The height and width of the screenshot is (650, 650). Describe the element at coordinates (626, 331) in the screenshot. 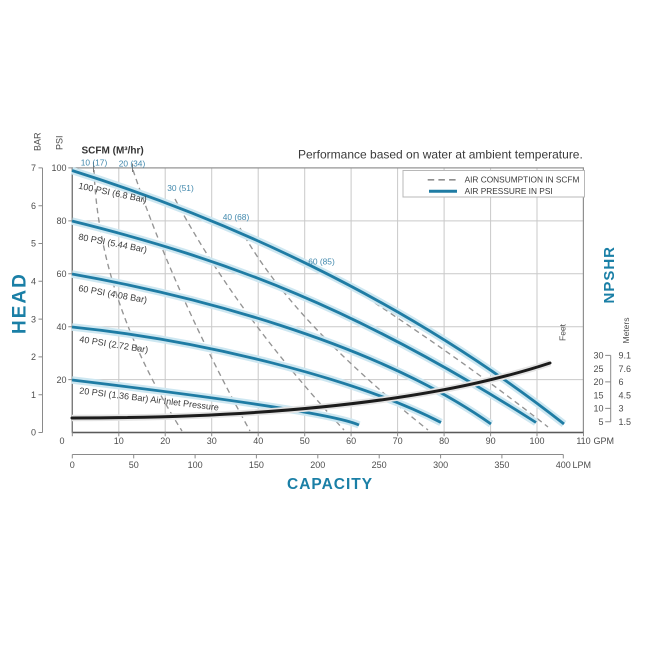

I see `svg-text: Meters` at that location.